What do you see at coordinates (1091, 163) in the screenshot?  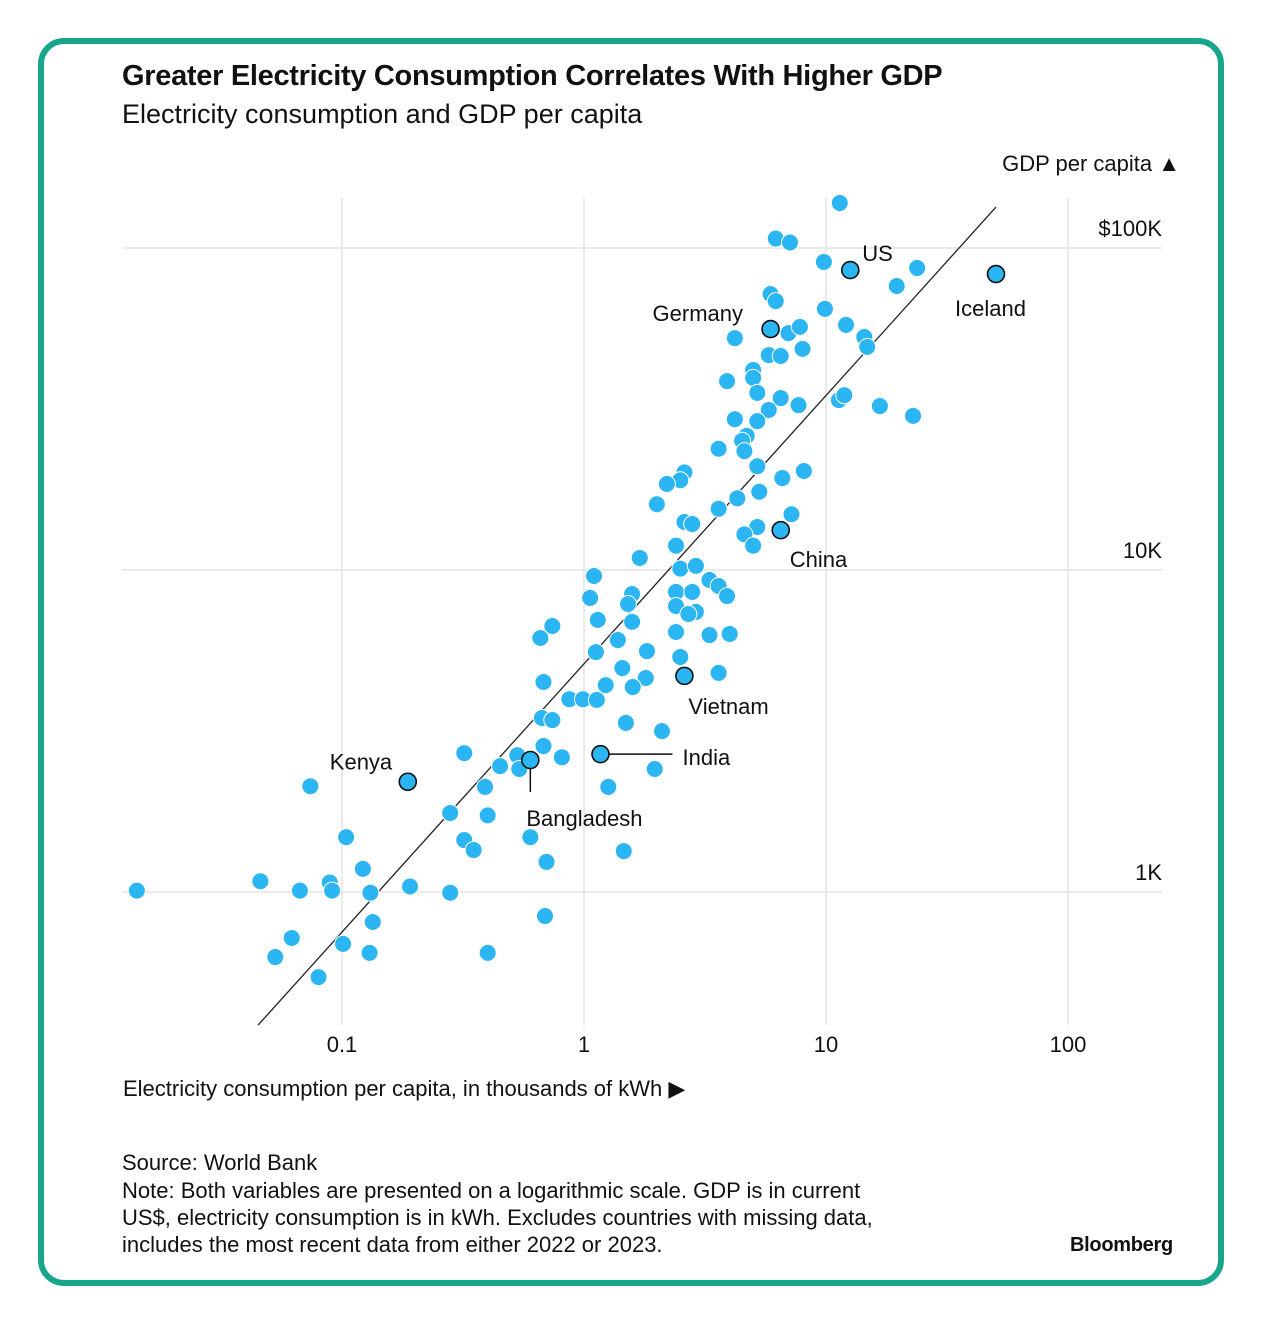 I see `y-axis-label: GDP per capita ▲` at bounding box center [1091, 163].